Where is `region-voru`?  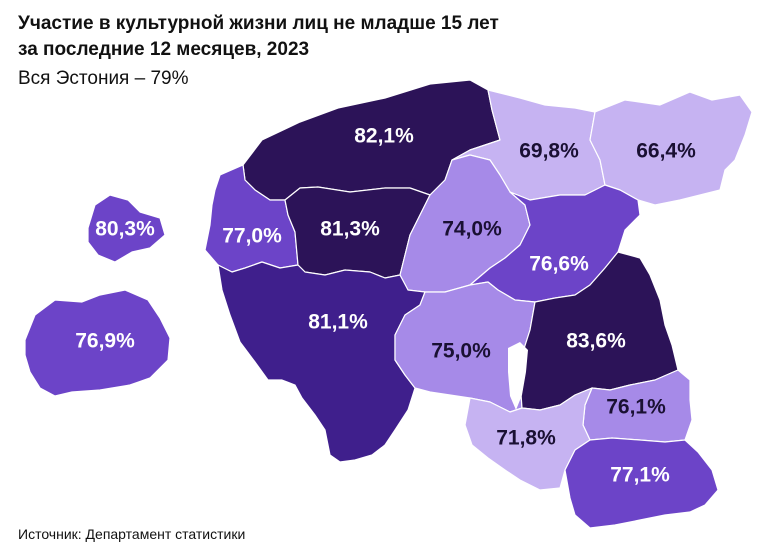
region-voru is located at coordinates (641, 483).